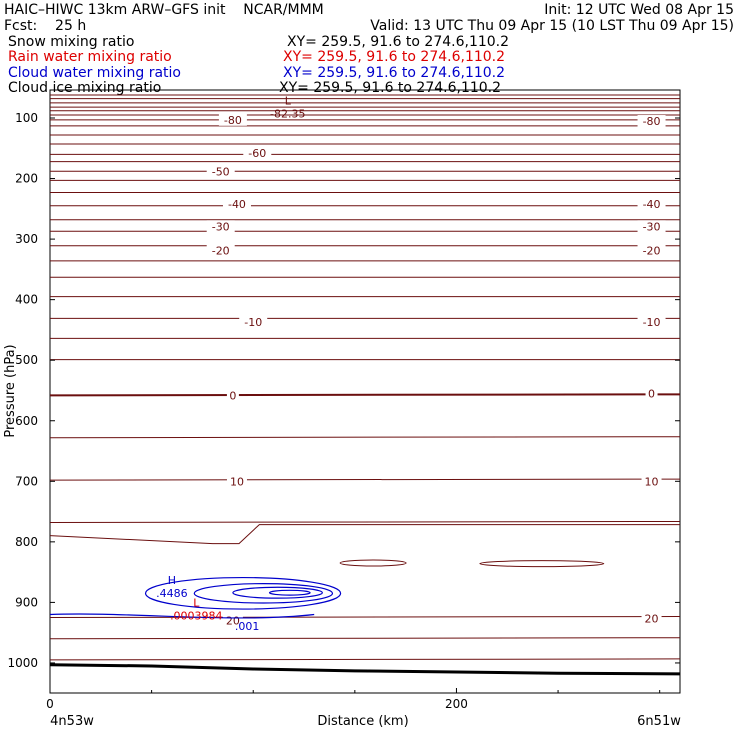  I want to click on temp-label-11: -10, so click(652, 322).